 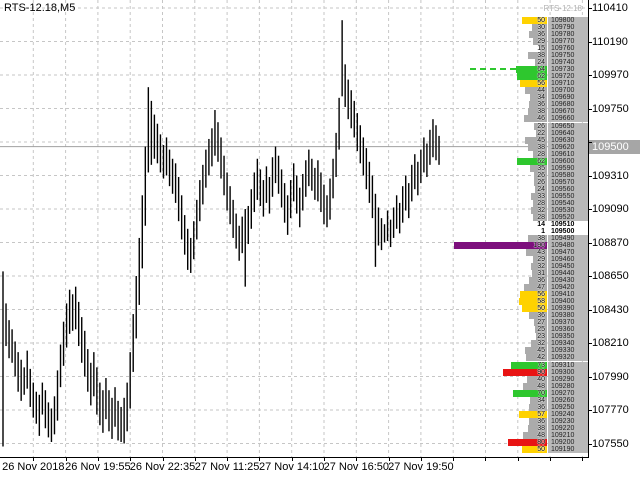 What do you see at coordinates (568, 35) in the screenshot?
I see `ladder-price: 109780` at bounding box center [568, 35].